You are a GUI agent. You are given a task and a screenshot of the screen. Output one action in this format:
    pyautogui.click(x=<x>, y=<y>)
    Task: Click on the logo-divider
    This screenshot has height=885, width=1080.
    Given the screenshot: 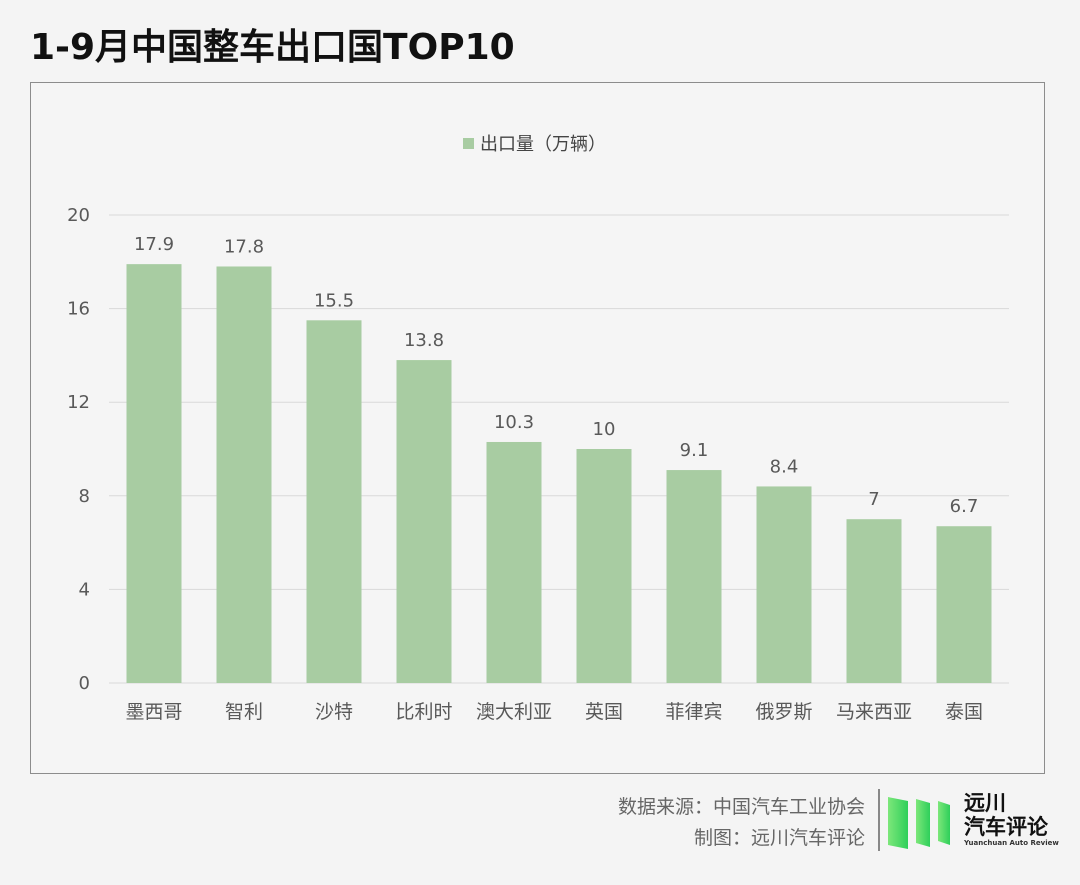 What is the action you would take?
    pyautogui.click(x=879, y=820)
    